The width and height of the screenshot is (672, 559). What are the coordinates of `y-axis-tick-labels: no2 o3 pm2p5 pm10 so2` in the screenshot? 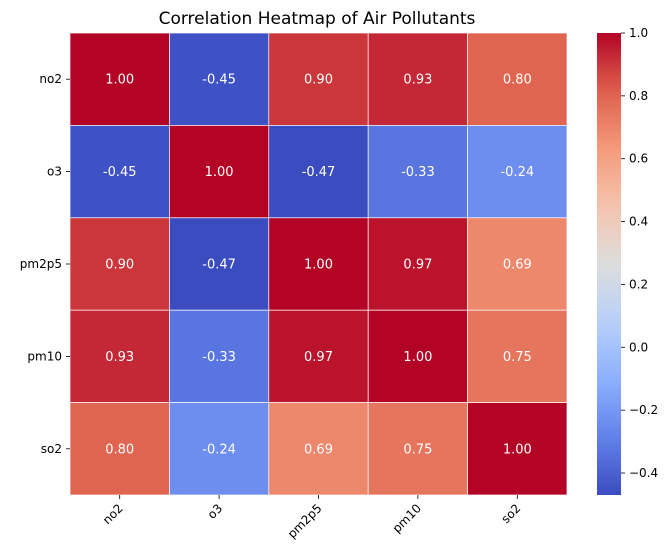 It's located at (45, 264).